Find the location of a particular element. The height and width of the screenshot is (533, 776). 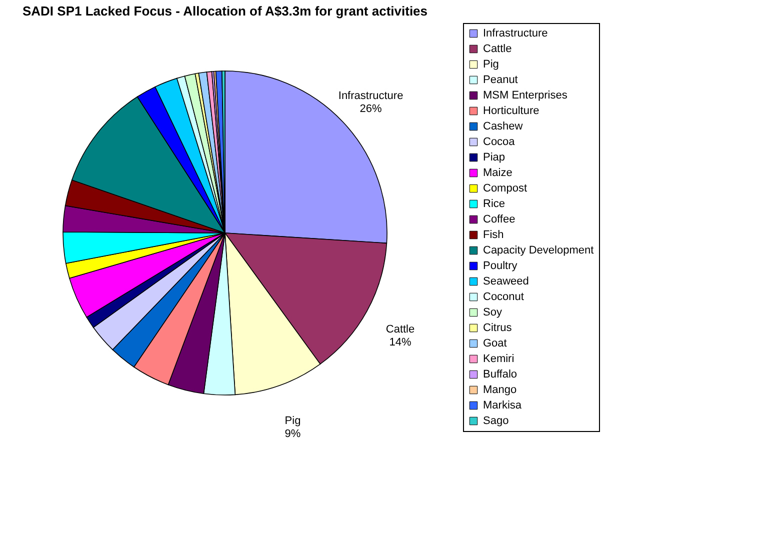

legend-label: Buffalo is located at coordinates (500, 374).